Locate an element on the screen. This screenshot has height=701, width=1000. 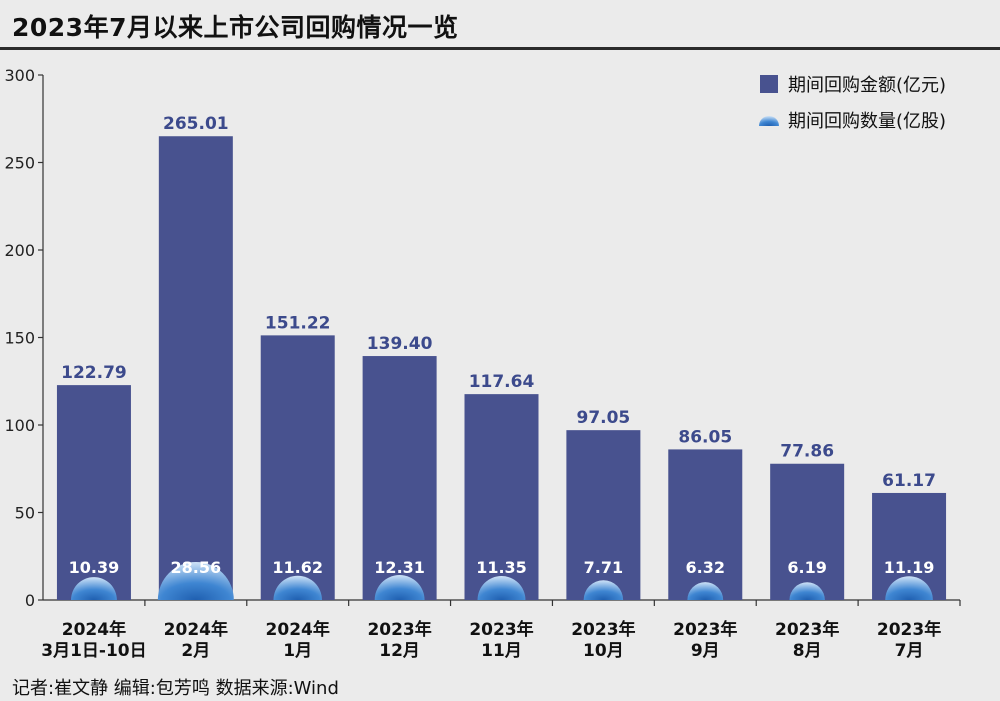
x-category-label: 12月 is located at coordinates (399, 651).